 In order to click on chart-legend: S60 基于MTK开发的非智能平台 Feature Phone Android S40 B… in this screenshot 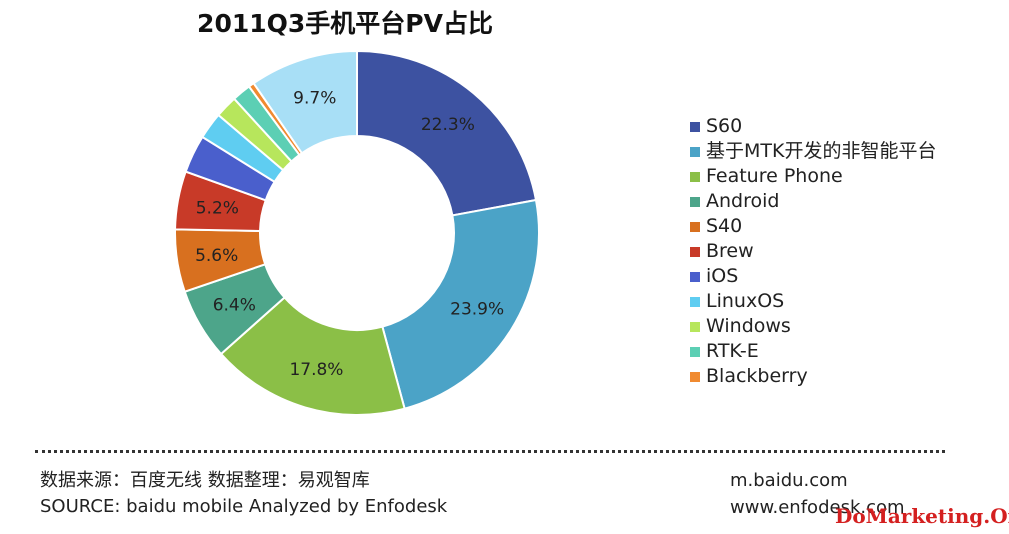, I will do `click(813, 251)`.